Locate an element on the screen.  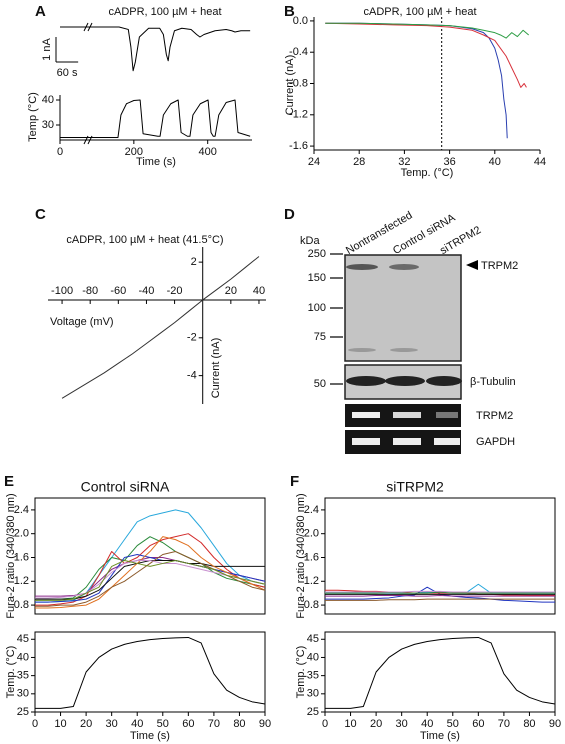
x-tick-label: 400 is located at coordinates (208, 152).